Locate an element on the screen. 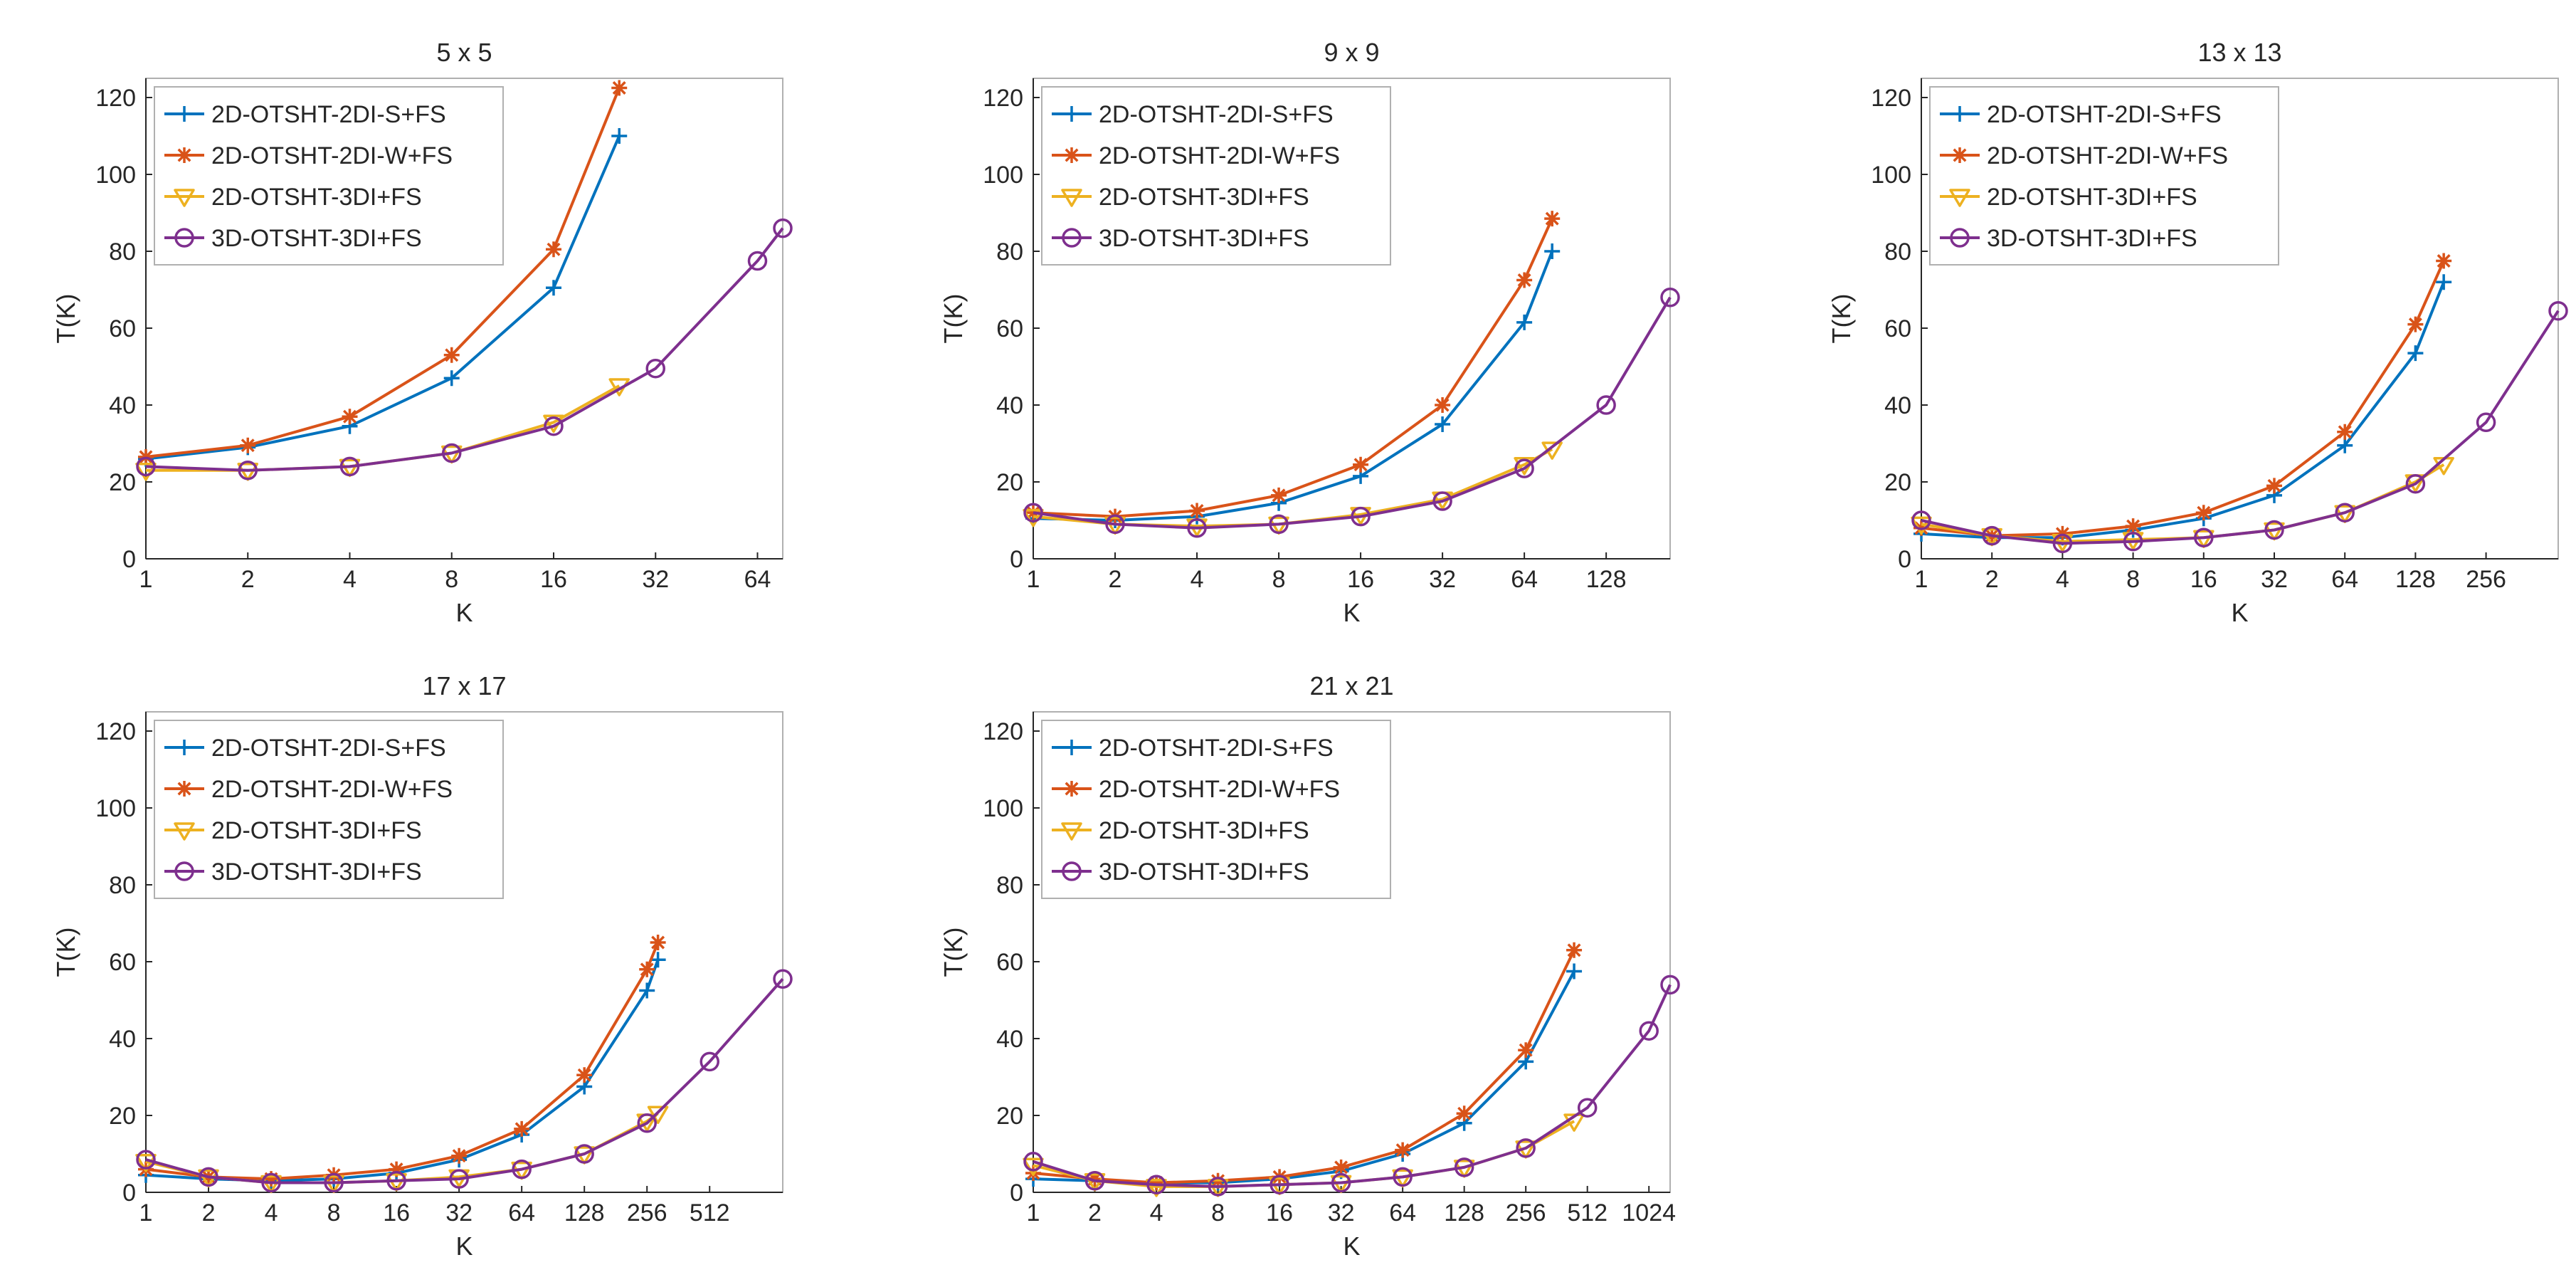 Image resolution: width=2576 pixels, height=1287 pixels. y-tick-label: 40 is located at coordinates (1009, 406).